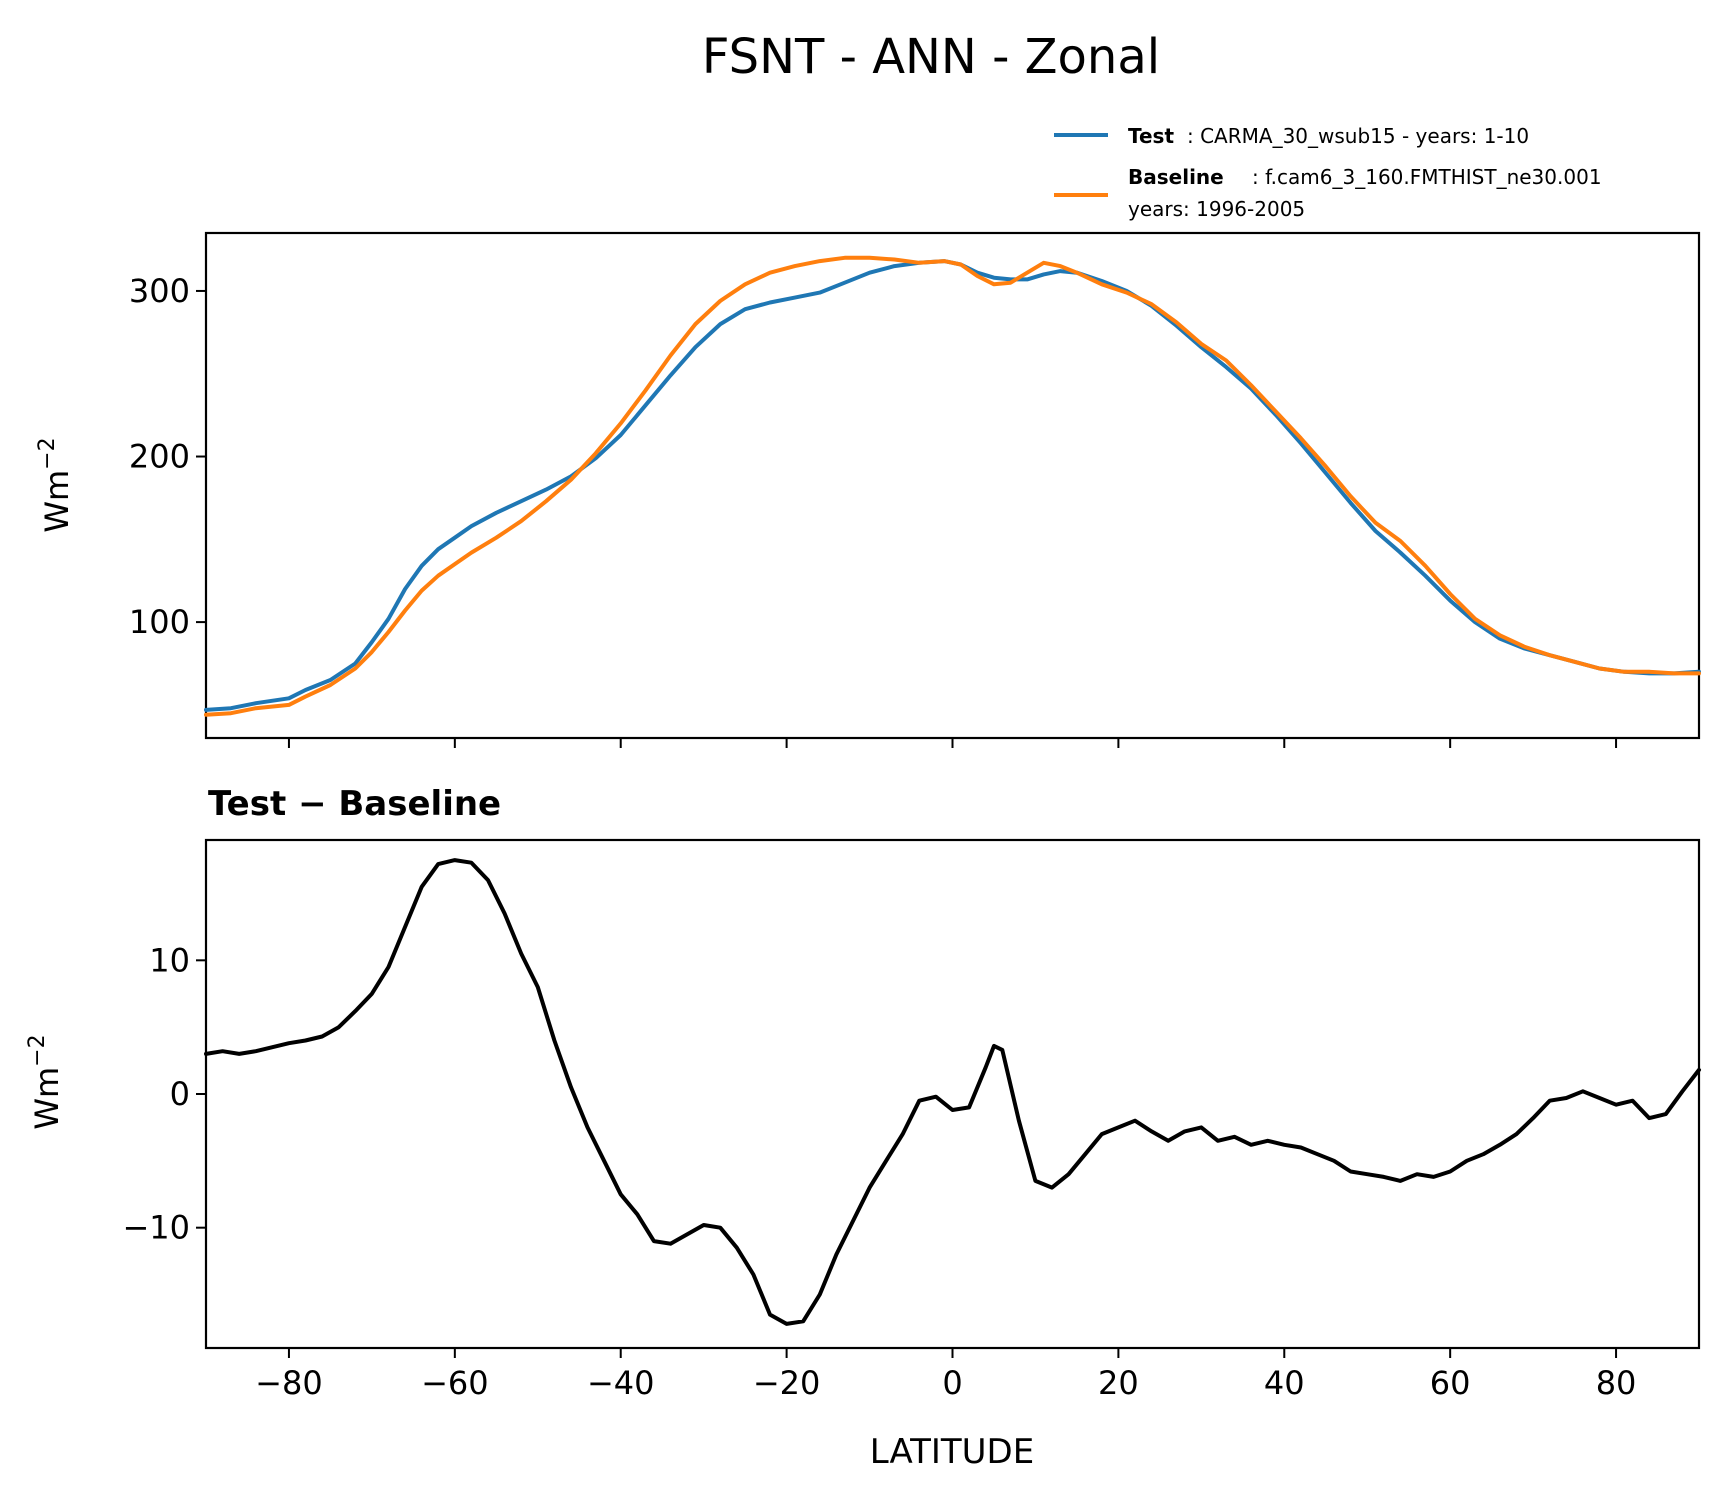 The image size is (1722, 1496). What do you see at coordinates (169, 960) in the screenshot?
I see `bottom-y-tick-label: 10` at bounding box center [169, 960].